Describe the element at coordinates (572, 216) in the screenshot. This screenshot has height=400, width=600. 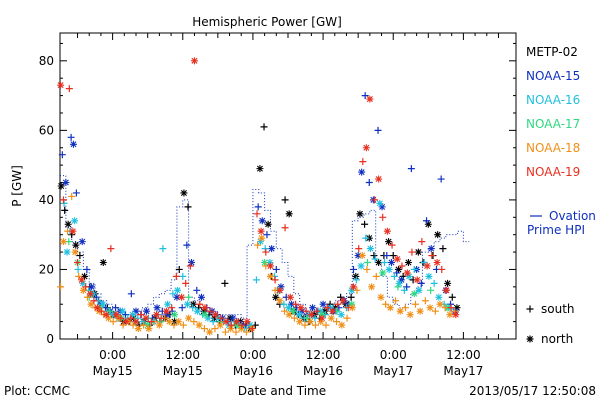
I see `ovation-legend-label-1: Ovation` at that location.